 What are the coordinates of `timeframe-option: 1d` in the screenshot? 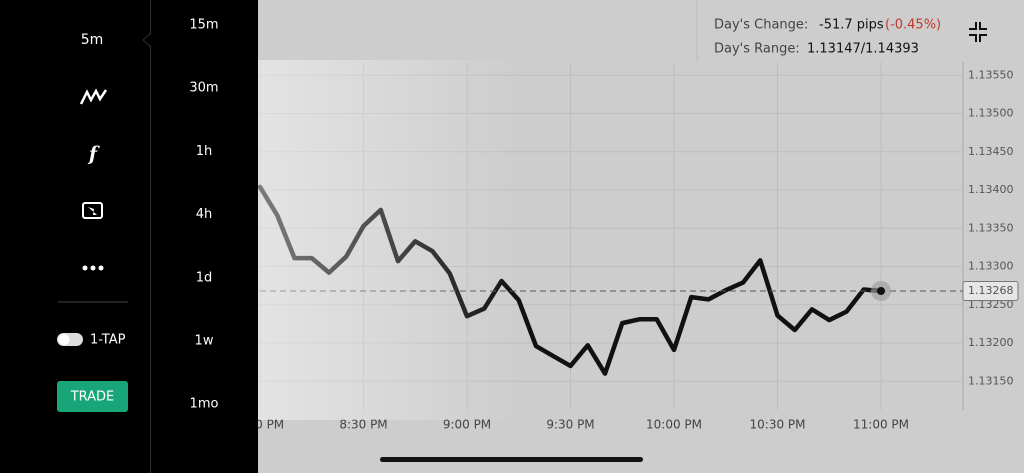 It's located at (204, 277).